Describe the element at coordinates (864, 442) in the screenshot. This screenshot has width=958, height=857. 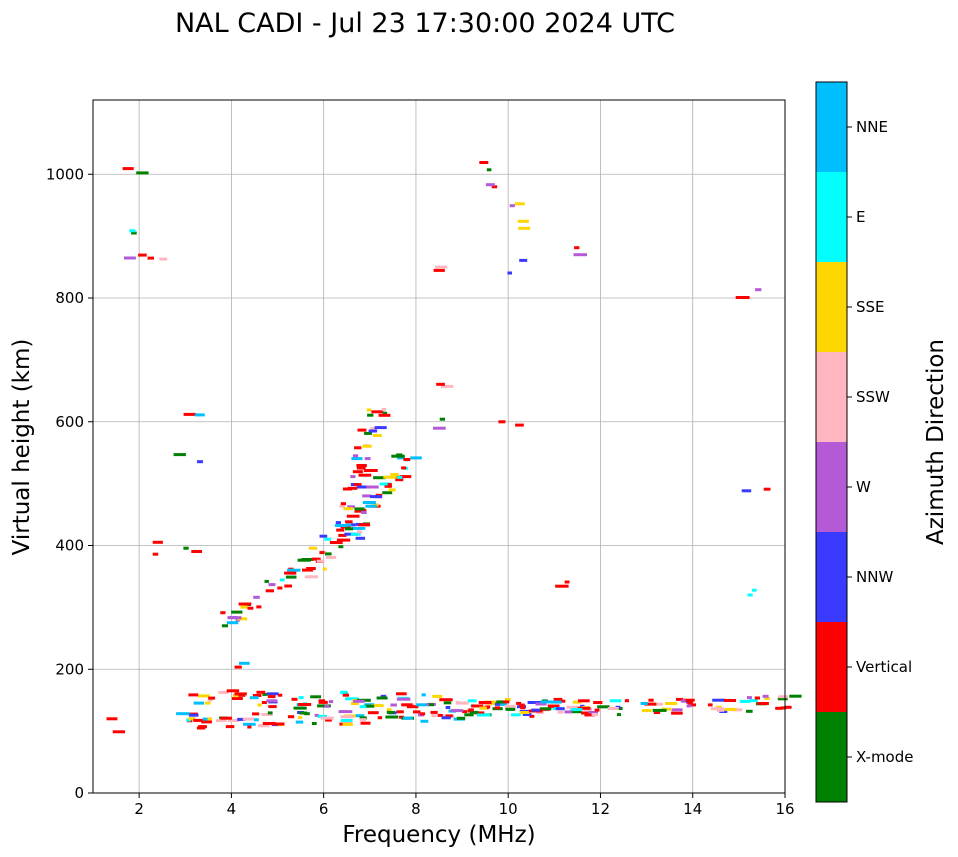
I see `colorbar: X-mode Vertical NNW W SSW SSE E NNE` at that location.